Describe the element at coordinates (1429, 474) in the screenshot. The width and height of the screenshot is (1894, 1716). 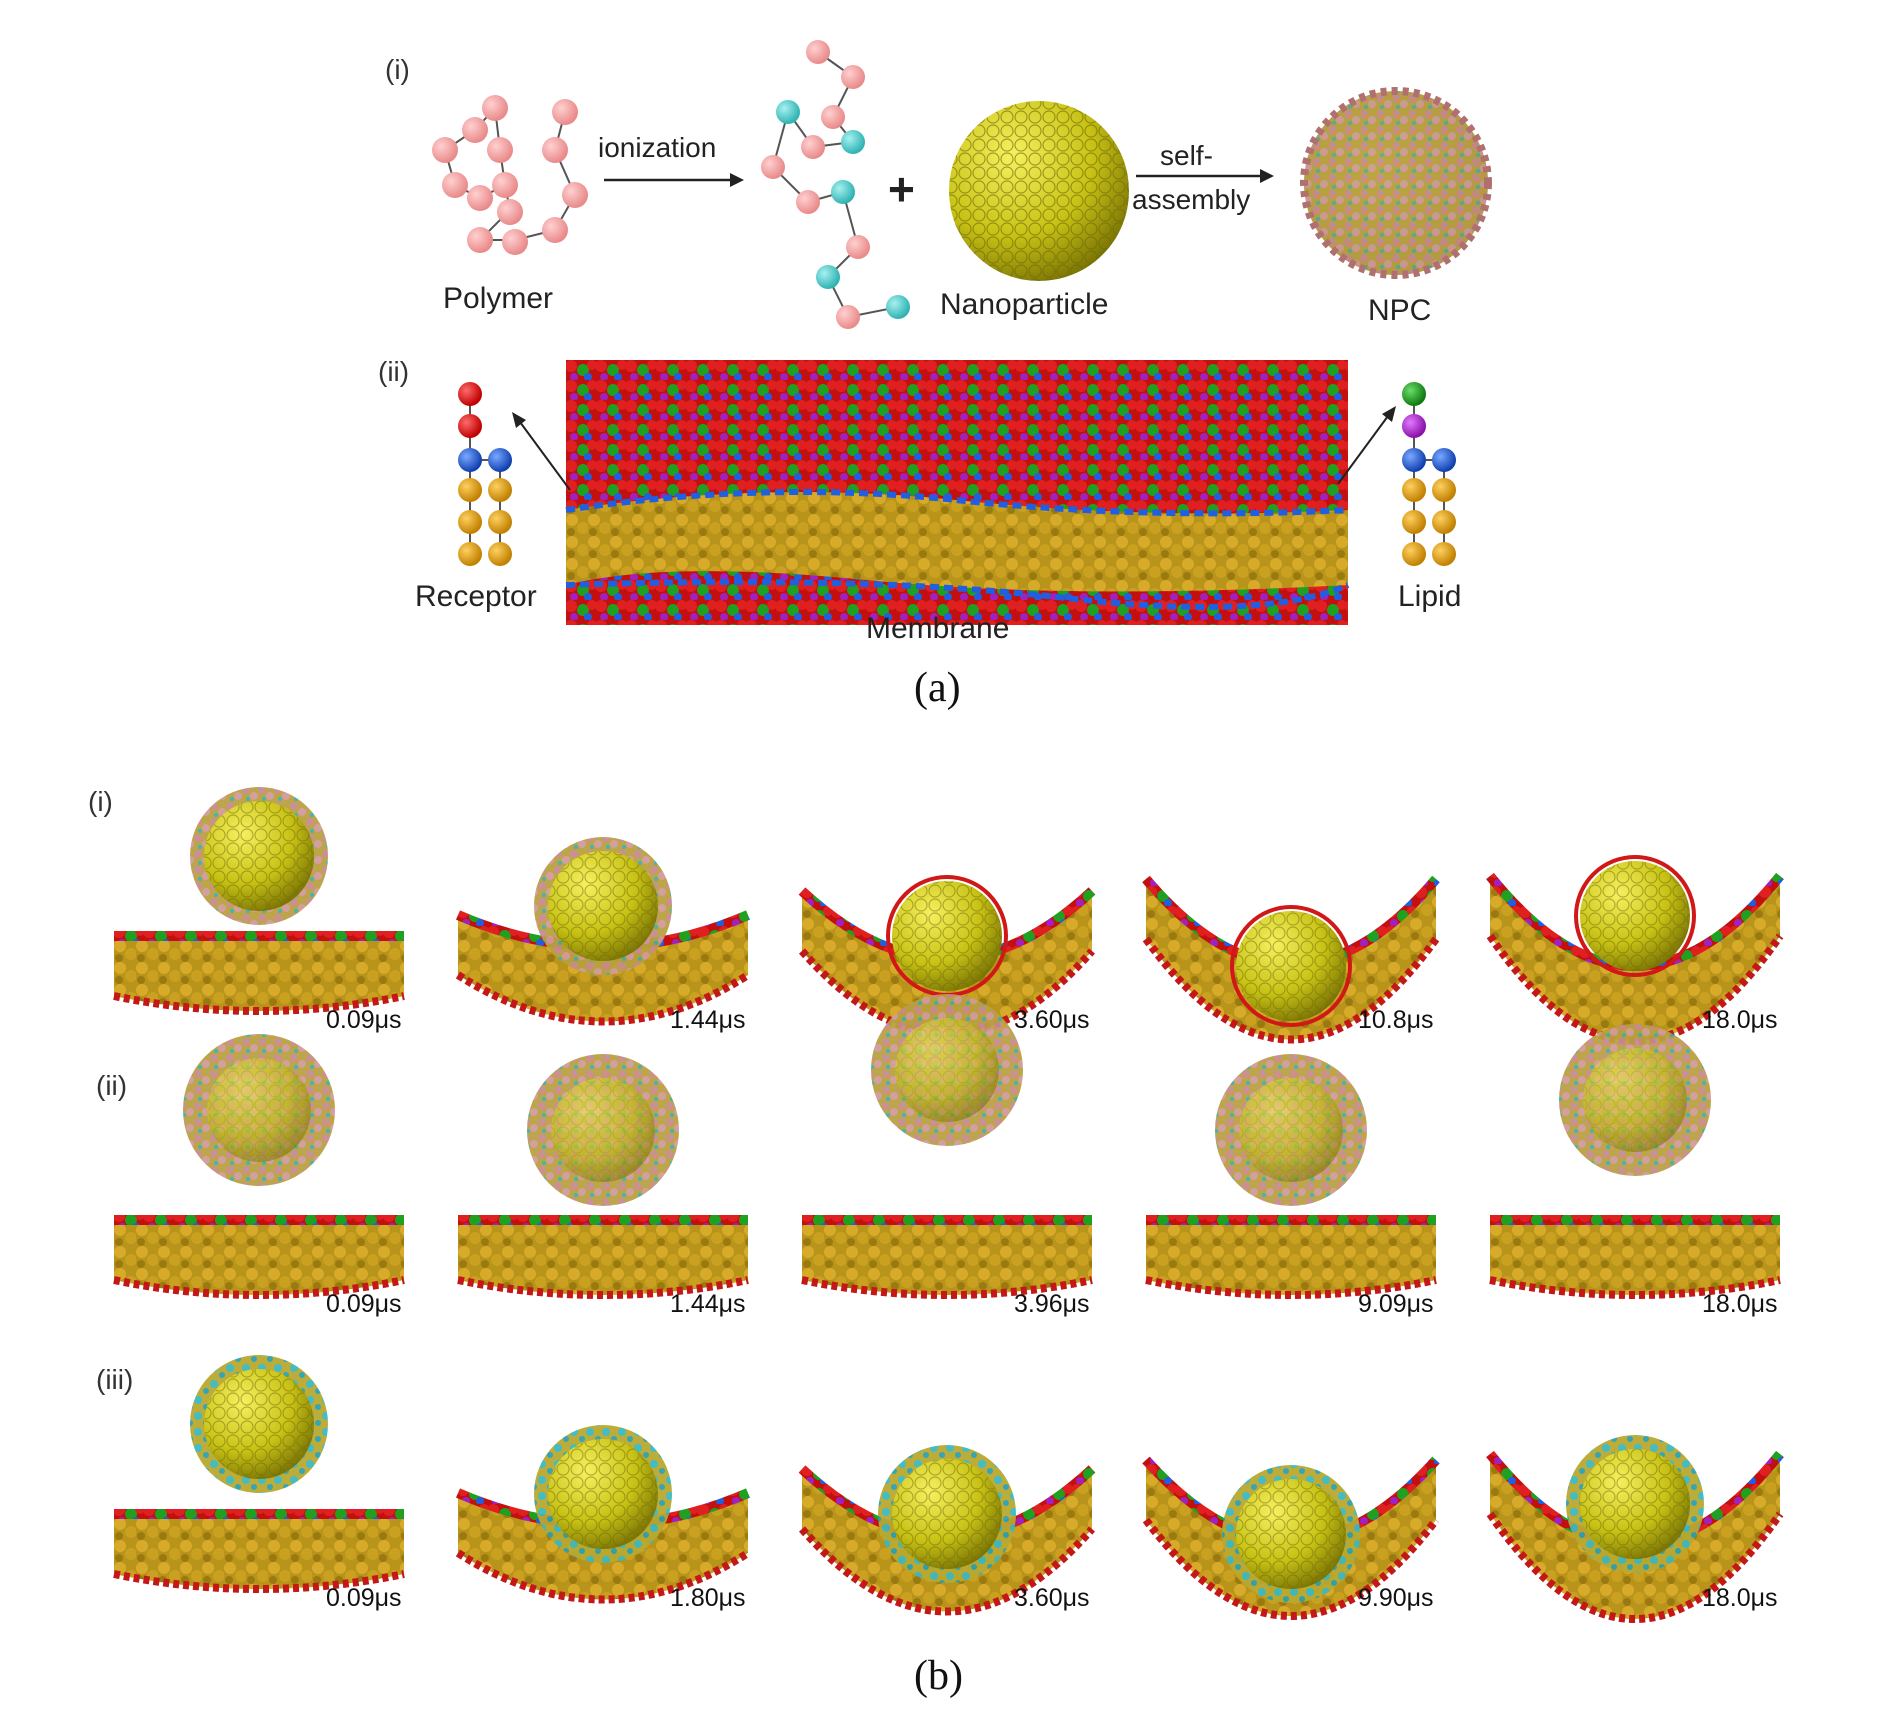
I see `lipid-illustration` at that location.